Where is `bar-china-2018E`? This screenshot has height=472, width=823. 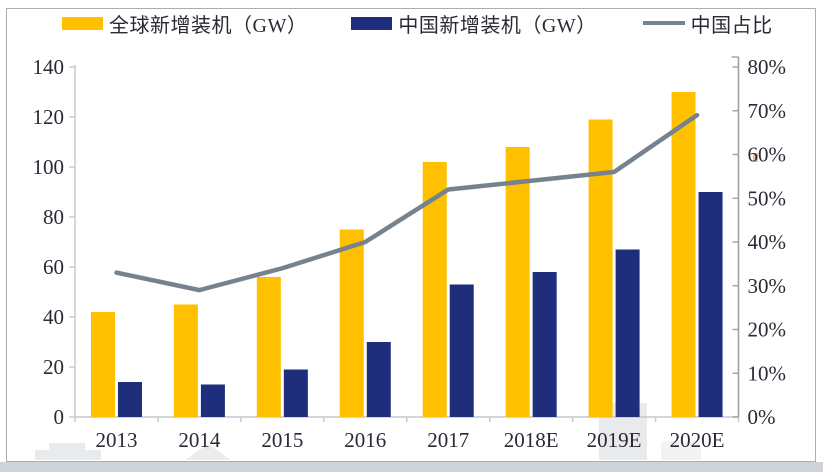
bar-china-2018E is located at coordinates (544, 344).